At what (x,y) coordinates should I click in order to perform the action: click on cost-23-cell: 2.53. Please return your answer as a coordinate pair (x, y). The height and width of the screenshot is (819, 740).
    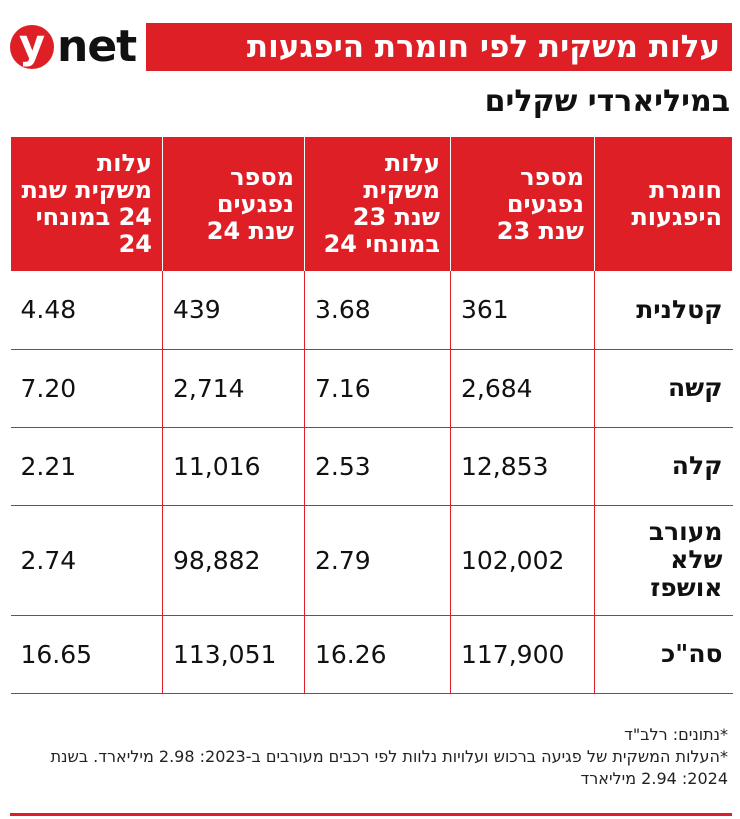
    Looking at the image, I should click on (377, 466).